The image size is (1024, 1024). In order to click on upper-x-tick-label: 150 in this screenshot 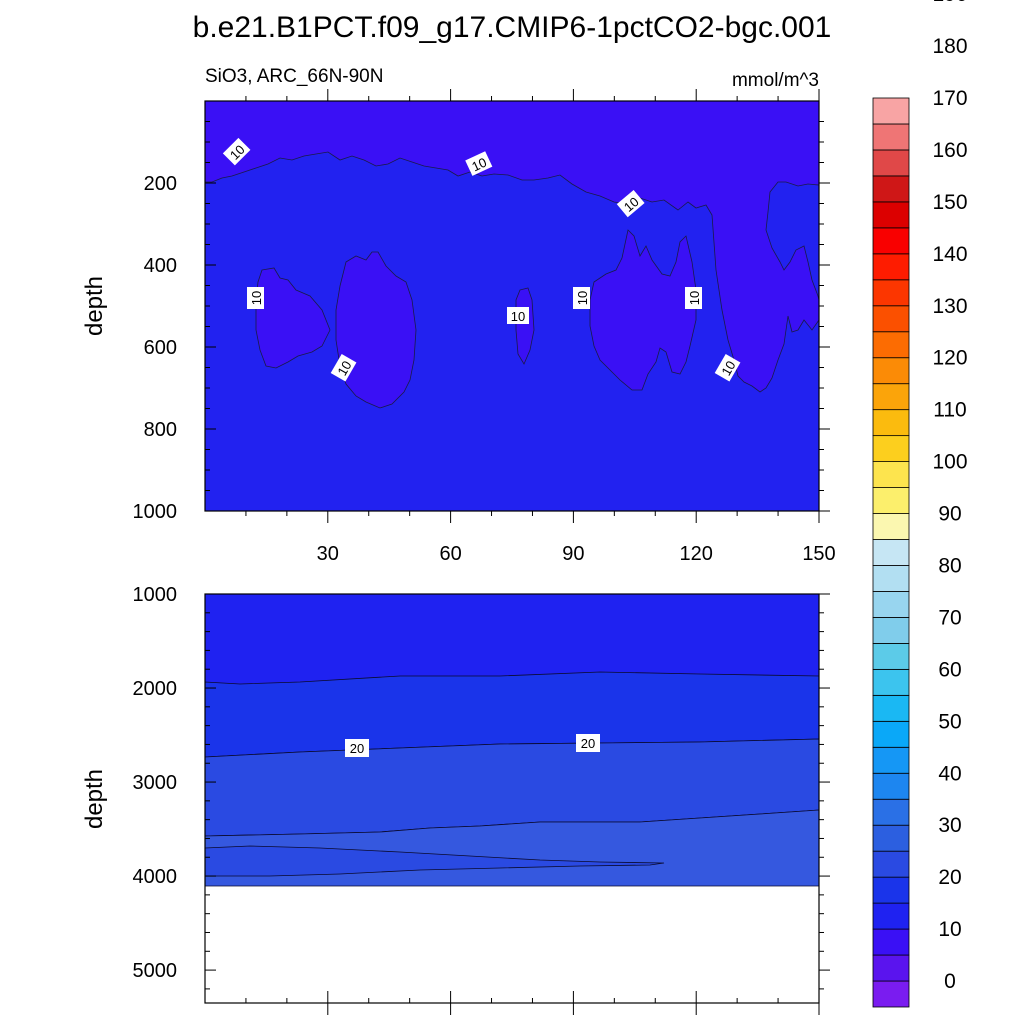, I will do `click(818, 554)`.